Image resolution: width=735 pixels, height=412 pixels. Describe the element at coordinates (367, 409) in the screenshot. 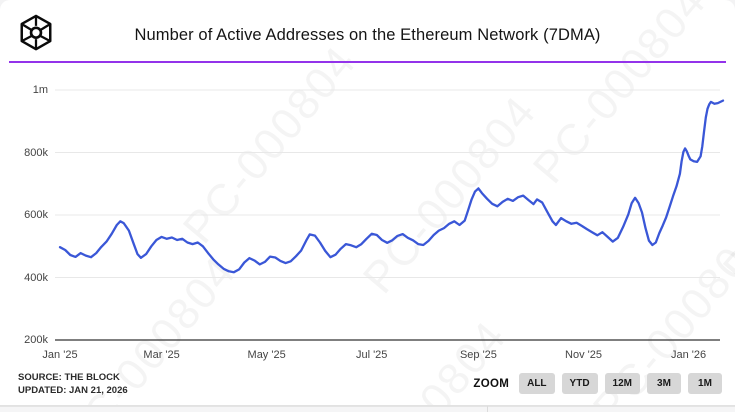

I see `page-background-strip` at that location.